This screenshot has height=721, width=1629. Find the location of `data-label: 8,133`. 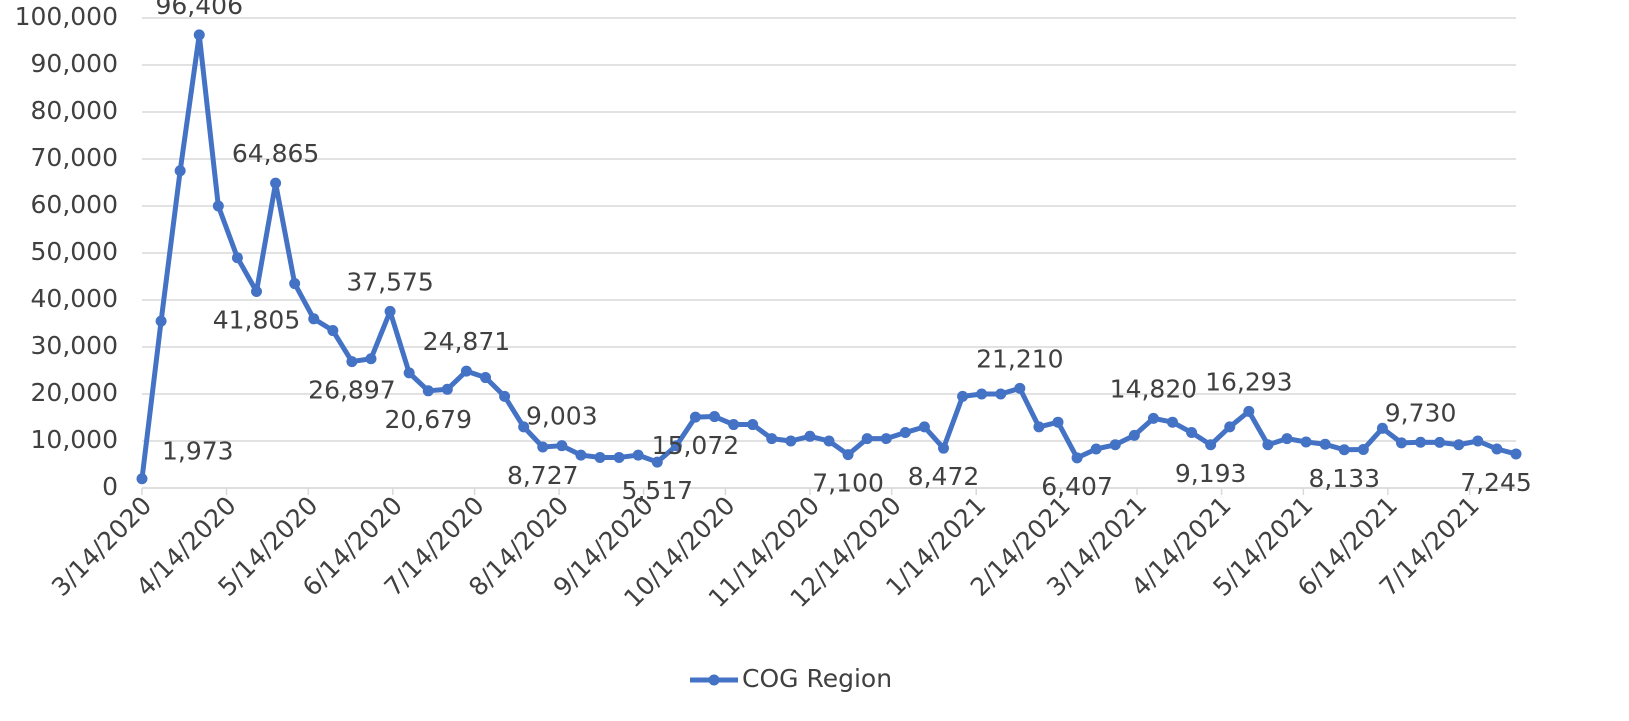

data-label: 8,133 is located at coordinates (1344, 478).